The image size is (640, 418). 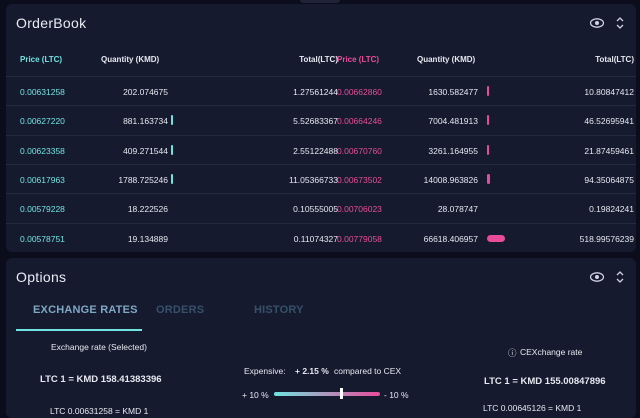 I want to click on buy-price: 0.00631258, so click(x=42, y=92).